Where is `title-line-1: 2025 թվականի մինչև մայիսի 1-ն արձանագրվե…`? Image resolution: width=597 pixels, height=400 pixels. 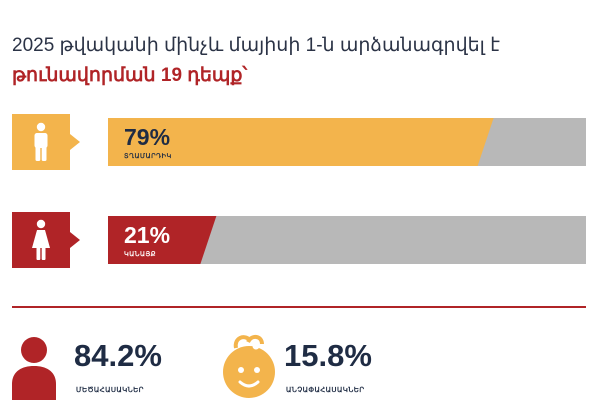 title-line-1: 2025 թվականի մինչև մայիսի 1-ն արձանագրվե… is located at coordinates (256, 45).